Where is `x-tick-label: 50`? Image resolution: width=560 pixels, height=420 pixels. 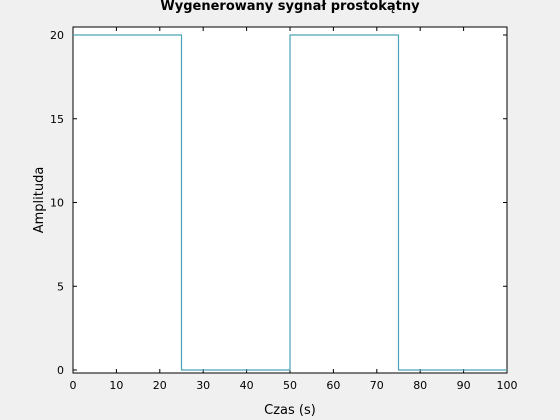 x-tick-label: 50 is located at coordinates (290, 385).